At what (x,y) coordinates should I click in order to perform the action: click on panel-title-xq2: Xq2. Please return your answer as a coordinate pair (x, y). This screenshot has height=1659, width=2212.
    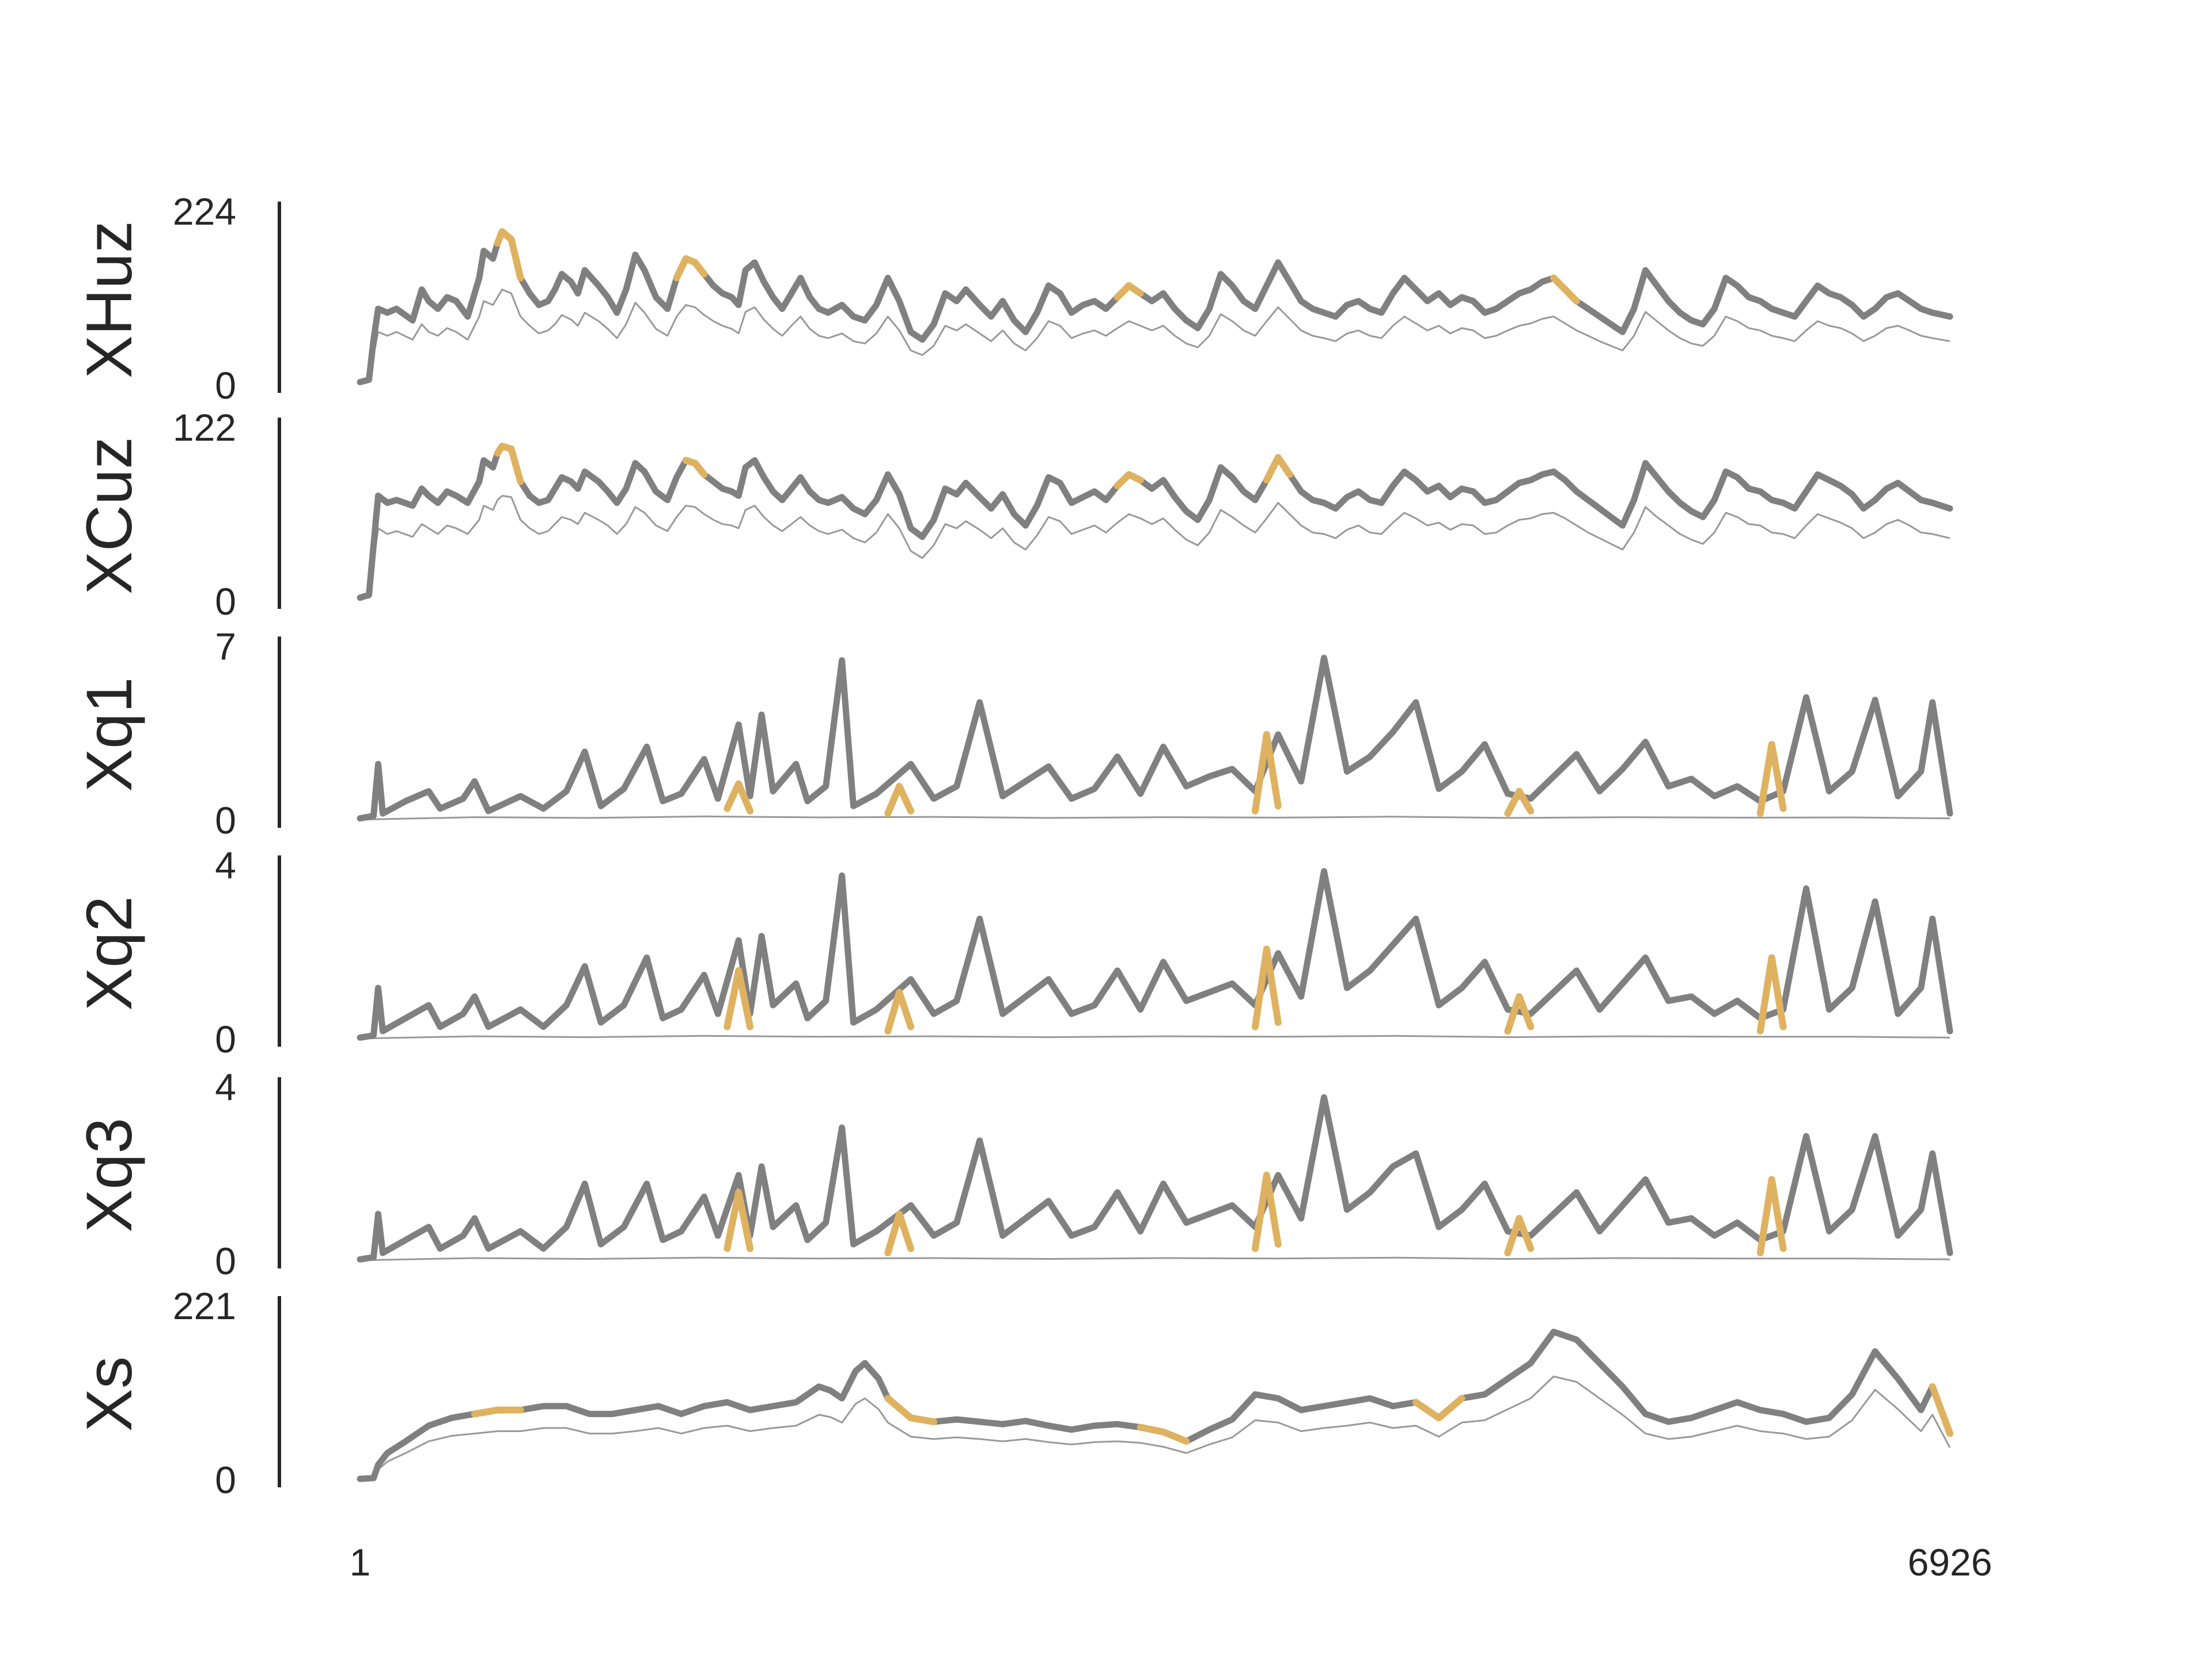
    Looking at the image, I should click on (109, 953).